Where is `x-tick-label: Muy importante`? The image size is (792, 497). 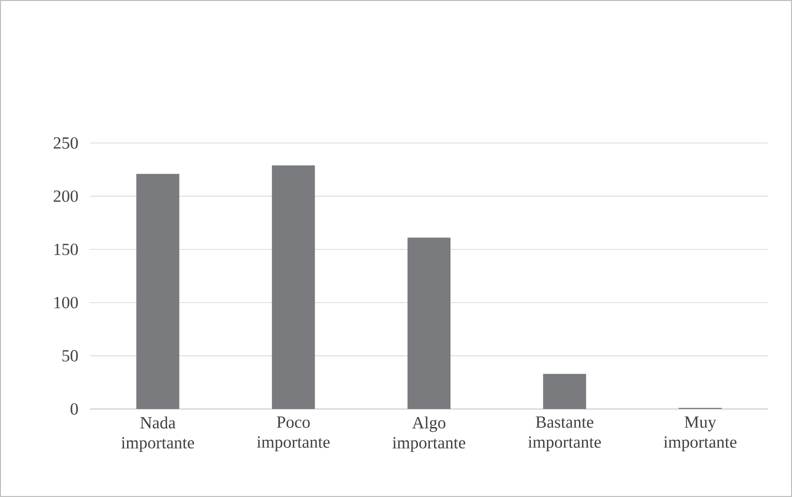
x-tick-label: Muy importante is located at coordinates (700, 434).